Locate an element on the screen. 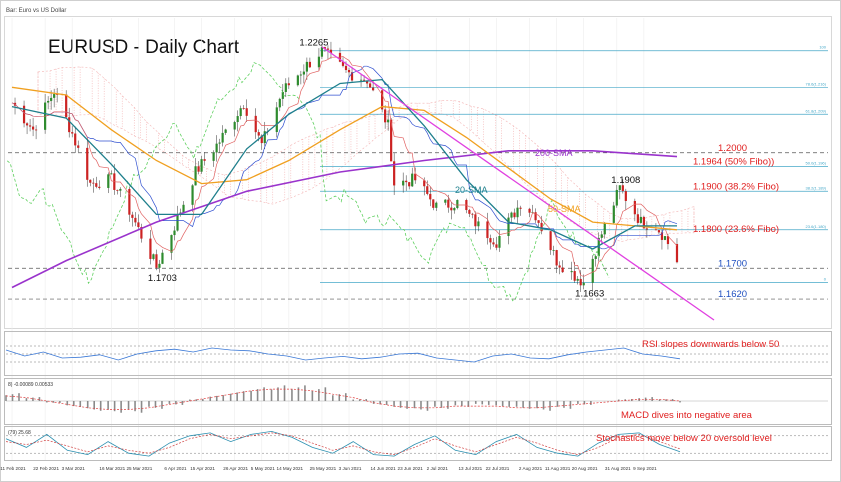 This screenshot has width=841, height=482. series-label: 50-SMA is located at coordinates (564, 209).